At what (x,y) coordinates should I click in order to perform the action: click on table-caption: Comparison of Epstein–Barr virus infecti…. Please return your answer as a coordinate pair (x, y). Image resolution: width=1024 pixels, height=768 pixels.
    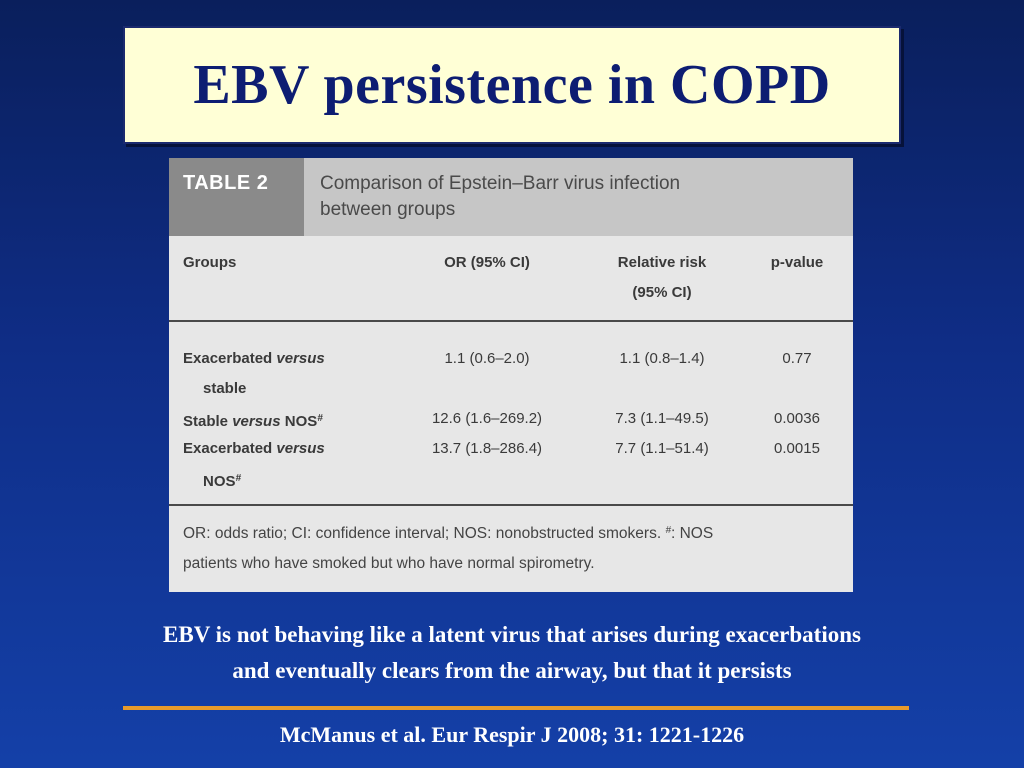
    Looking at the image, I should click on (578, 197).